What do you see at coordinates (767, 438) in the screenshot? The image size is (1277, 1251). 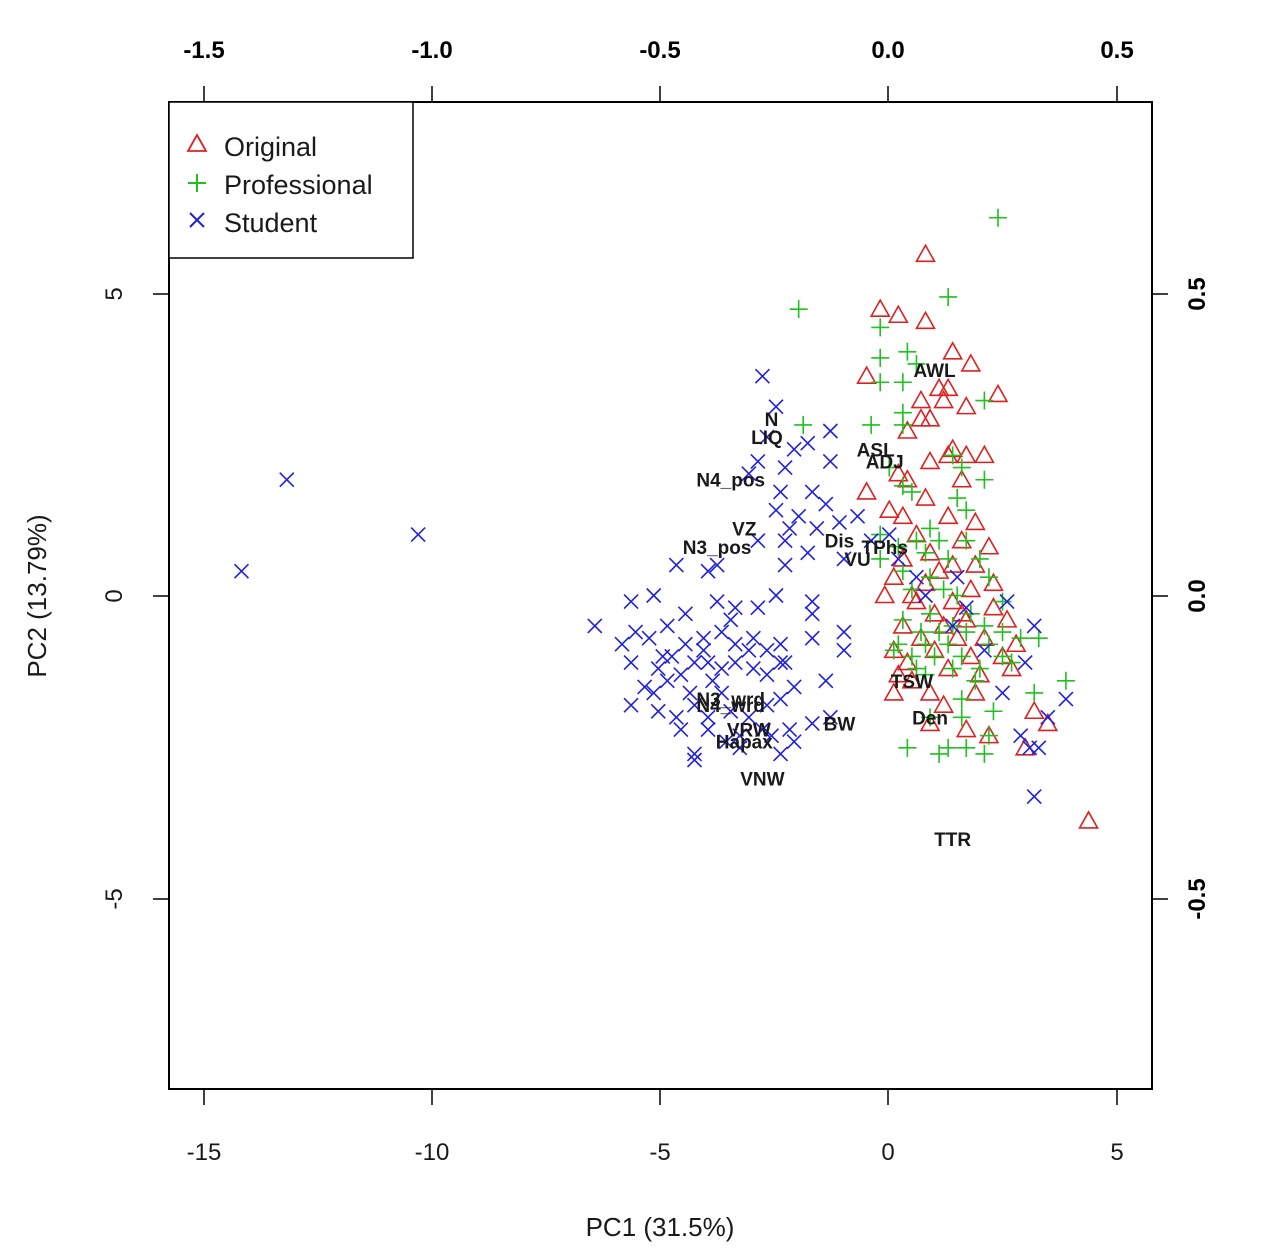 I see `loading-label: LIQ` at bounding box center [767, 438].